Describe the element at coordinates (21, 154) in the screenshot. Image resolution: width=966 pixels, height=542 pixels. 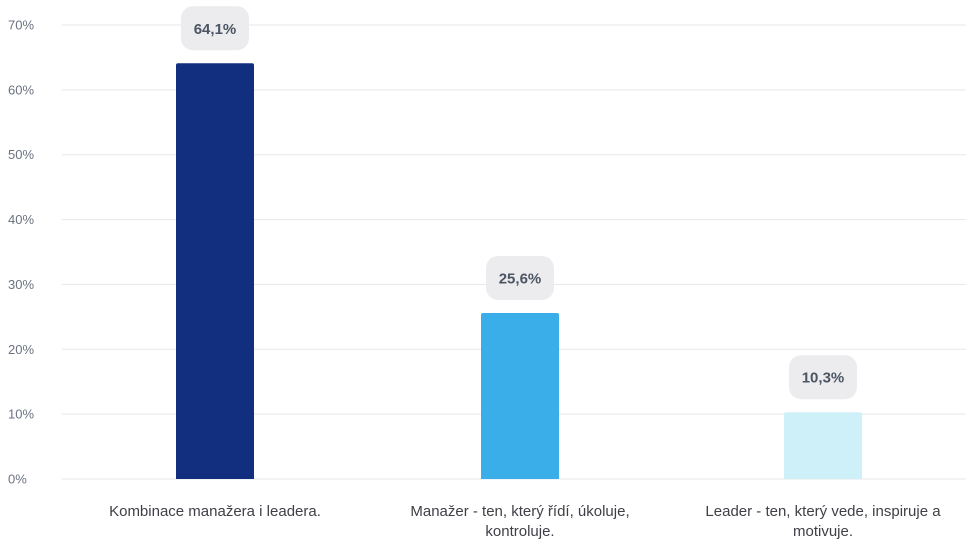
I see `y-tick-label: 50%` at that location.